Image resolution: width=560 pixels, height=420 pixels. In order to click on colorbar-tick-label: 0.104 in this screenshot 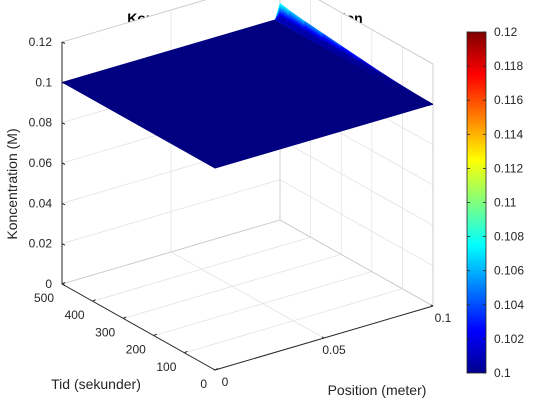, I will do `click(509, 305)`.